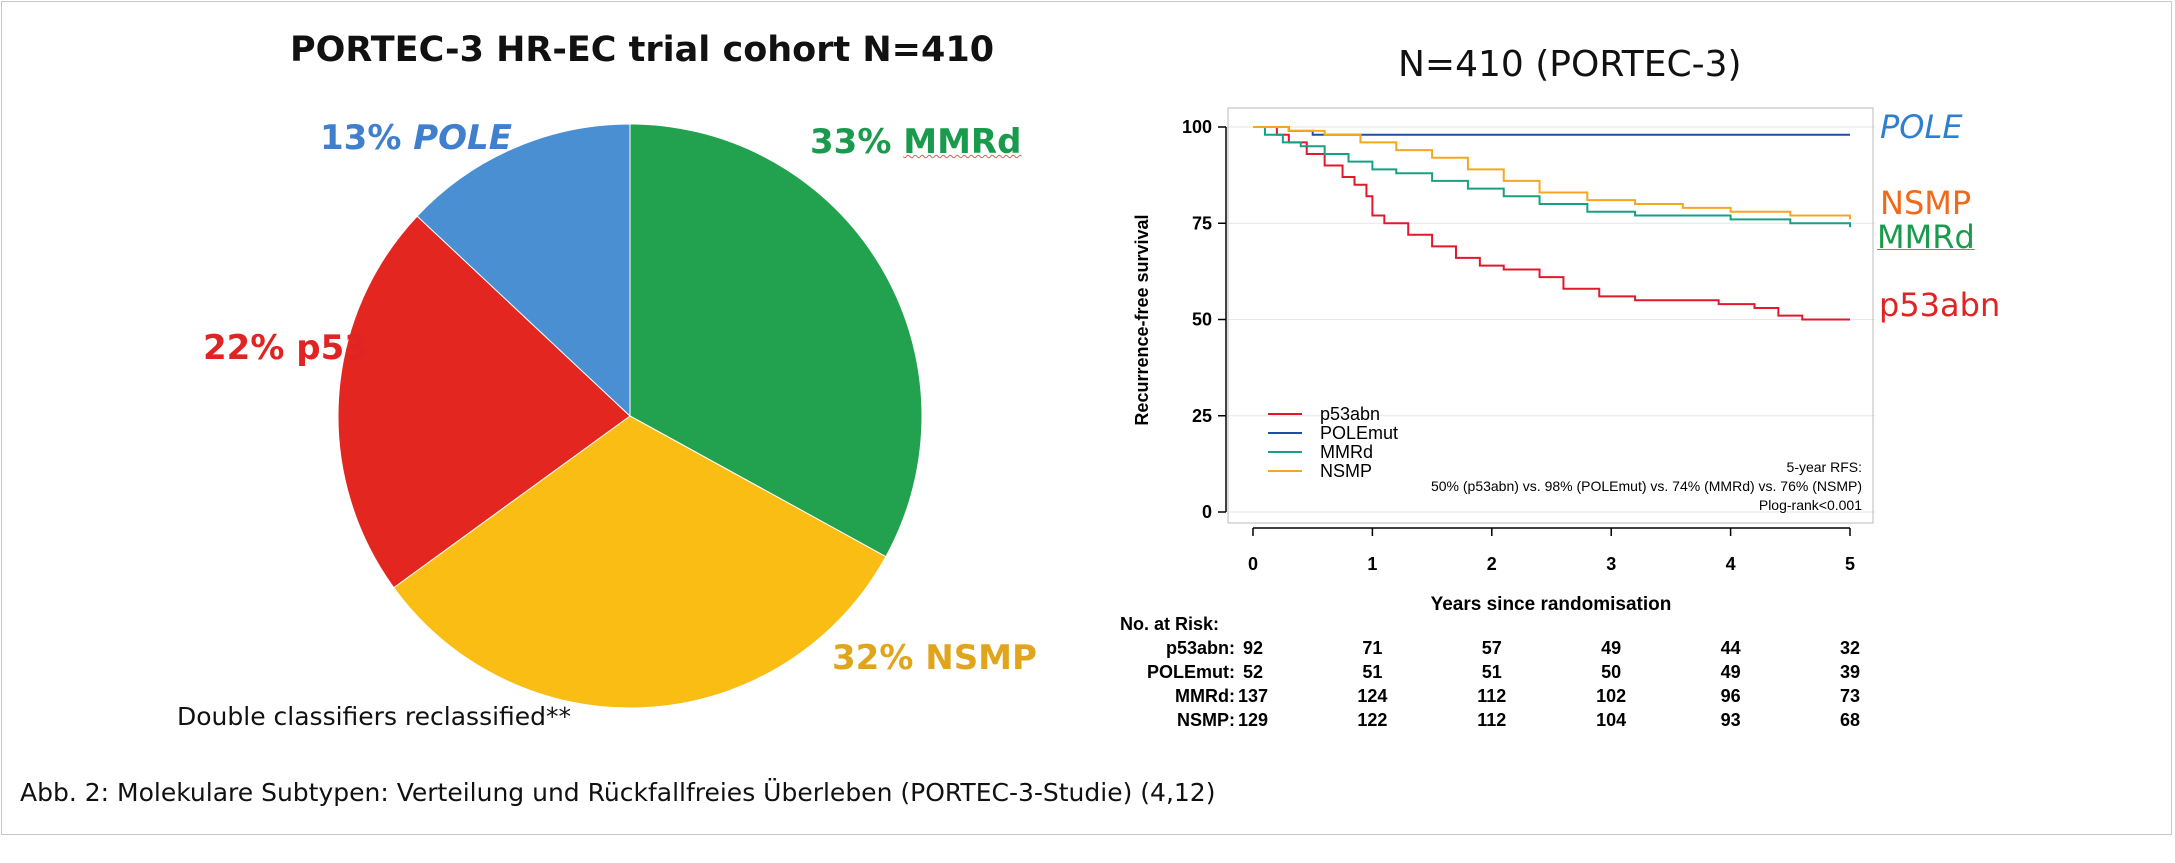  What do you see at coordinates (1253, 696) in the screenshot?
I see `risk-cell: 137` at bounding box center [1253, 696].